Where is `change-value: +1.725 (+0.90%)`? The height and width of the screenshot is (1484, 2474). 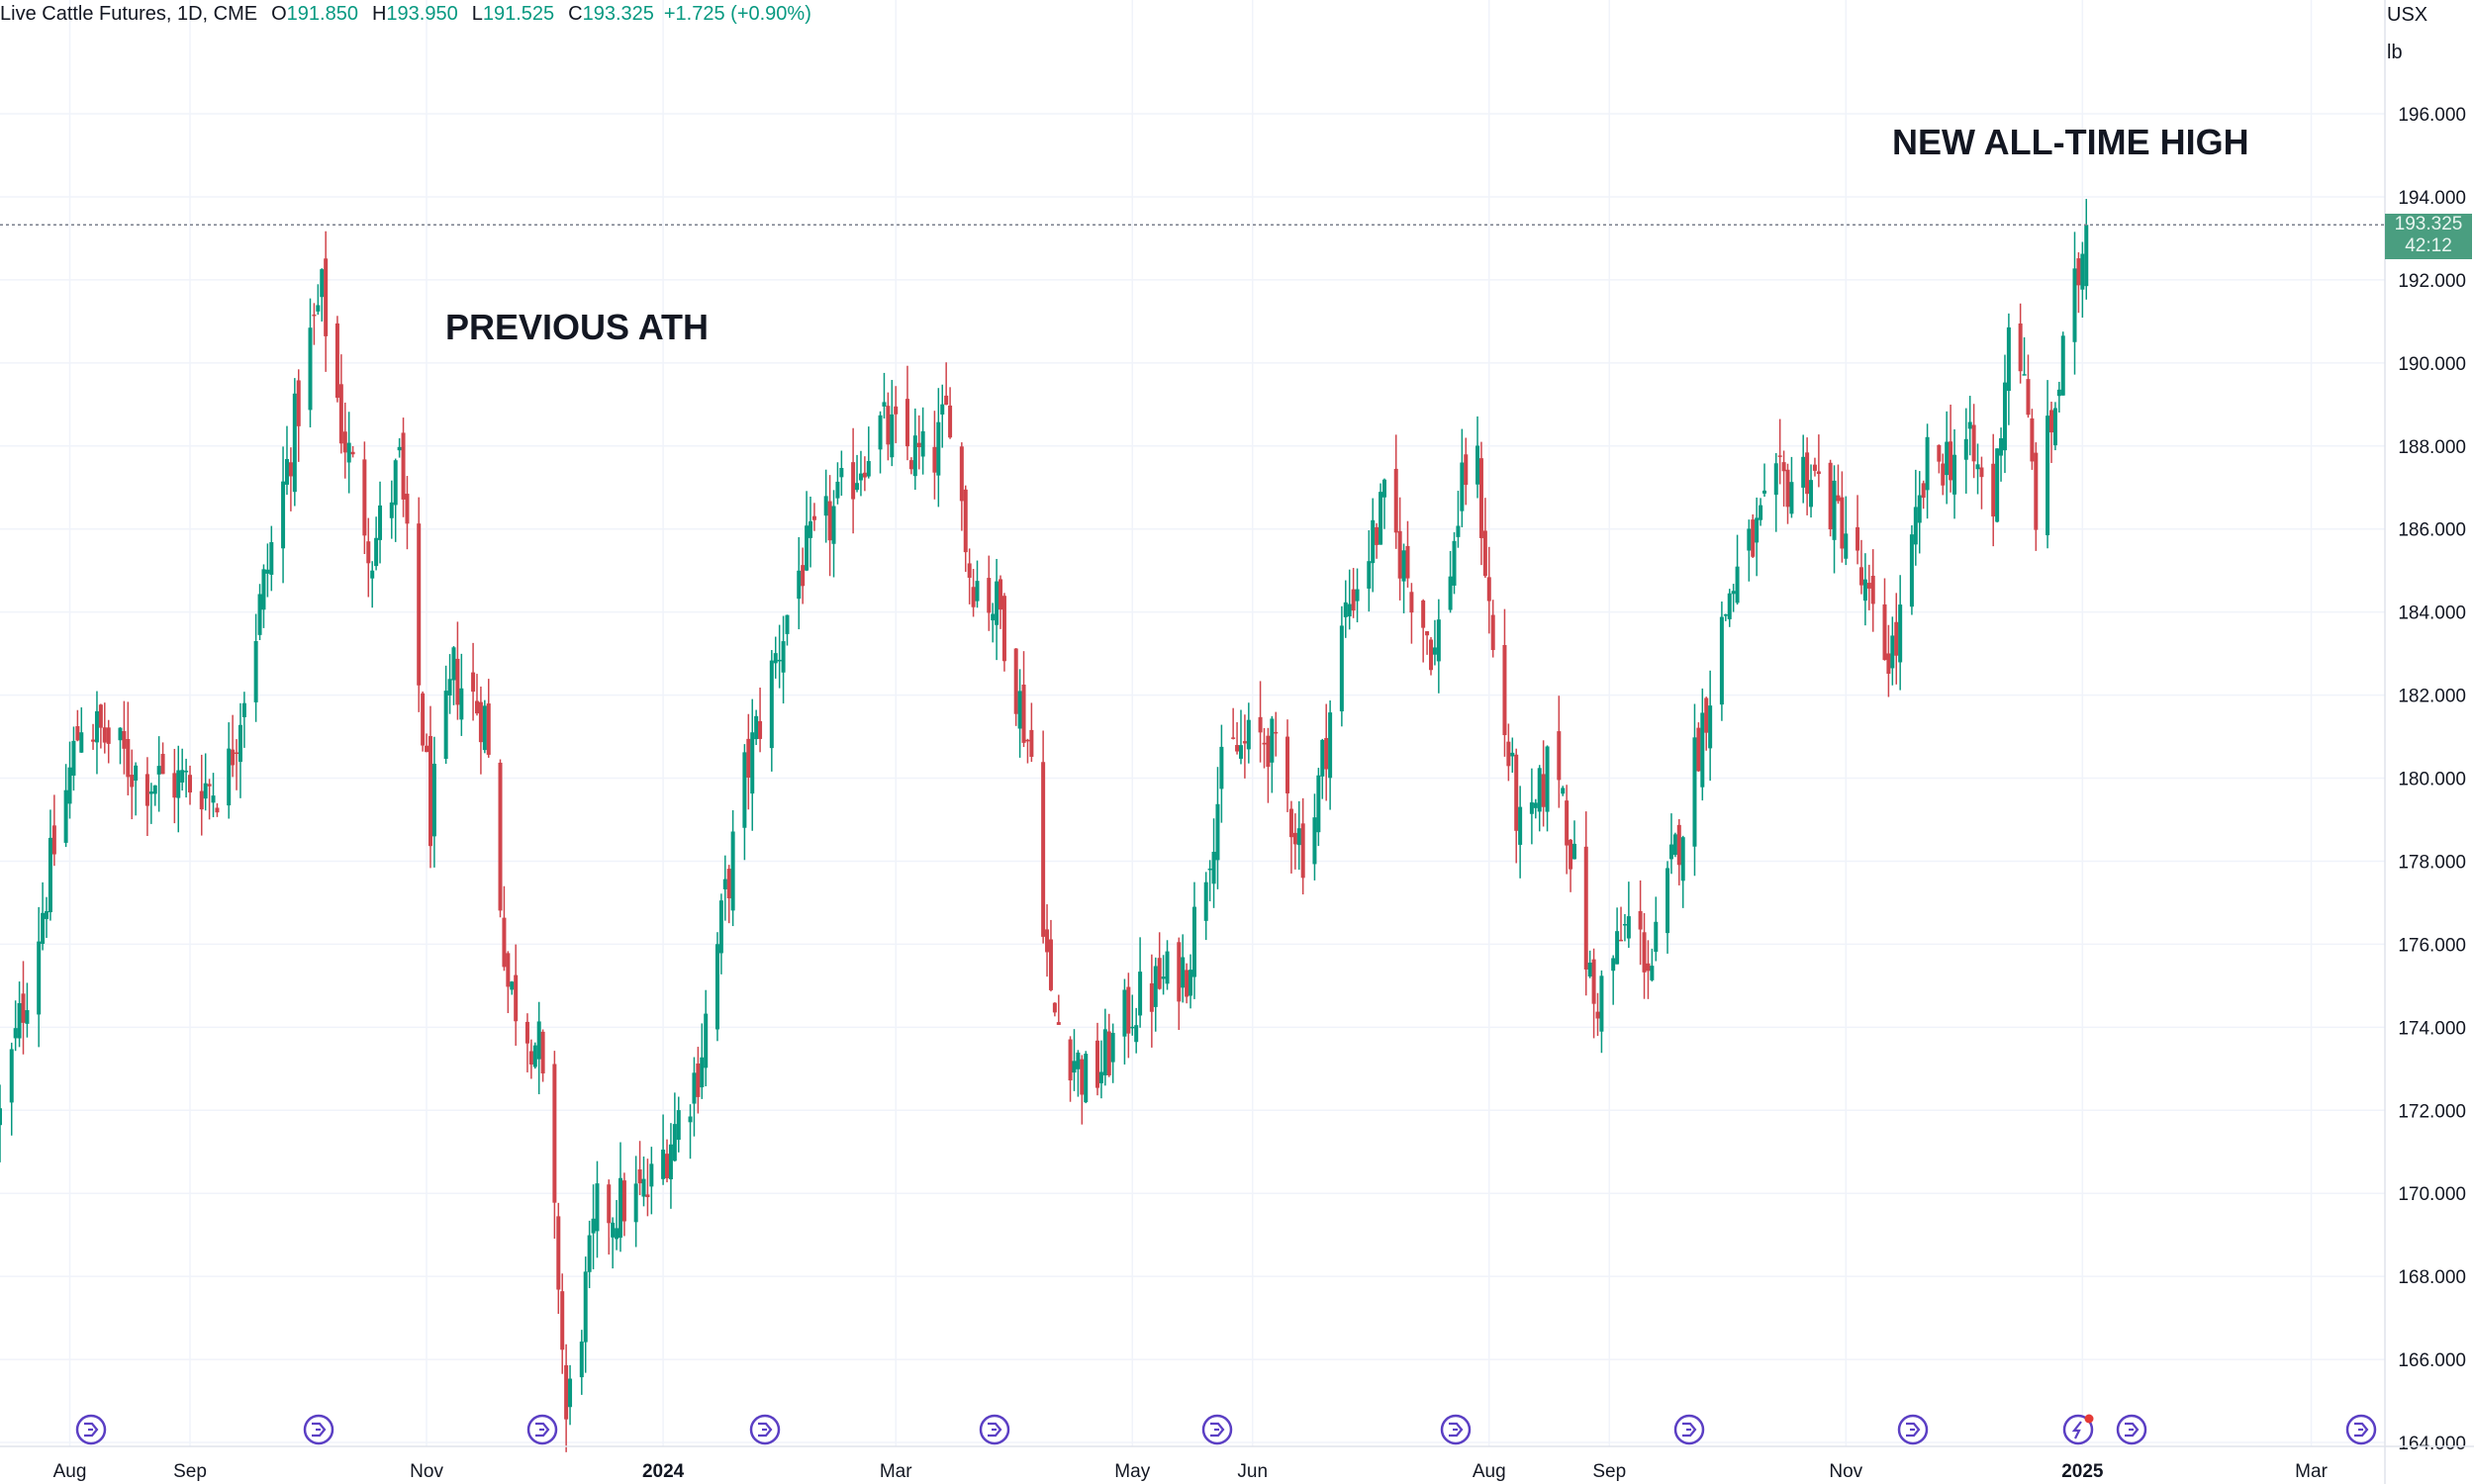
change-value: +1.725 (+0.90%) is located at coordinates (737, 14).